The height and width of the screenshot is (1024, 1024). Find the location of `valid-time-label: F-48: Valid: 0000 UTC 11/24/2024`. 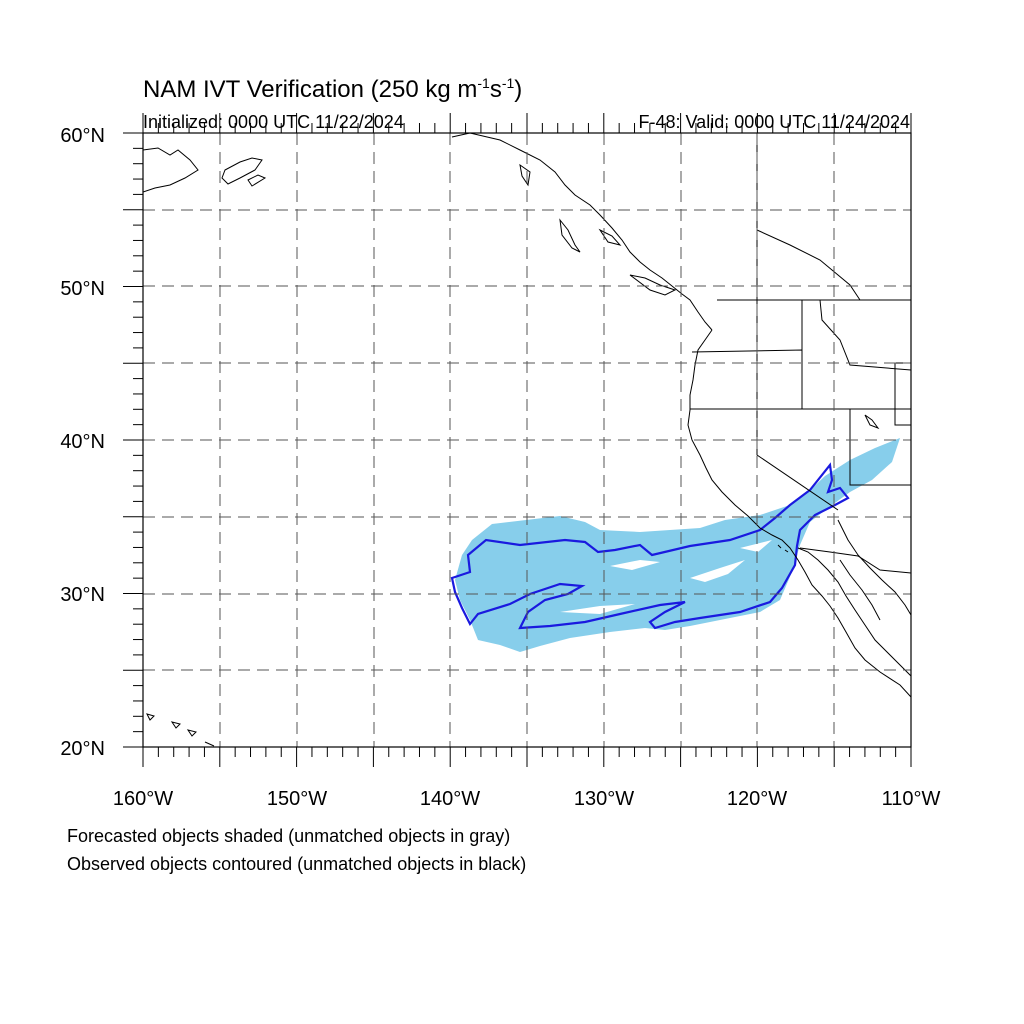

valid-time-label: F-48: Valid: 0000 UTC 11/24/2024 is located at coordinates (775, 122).